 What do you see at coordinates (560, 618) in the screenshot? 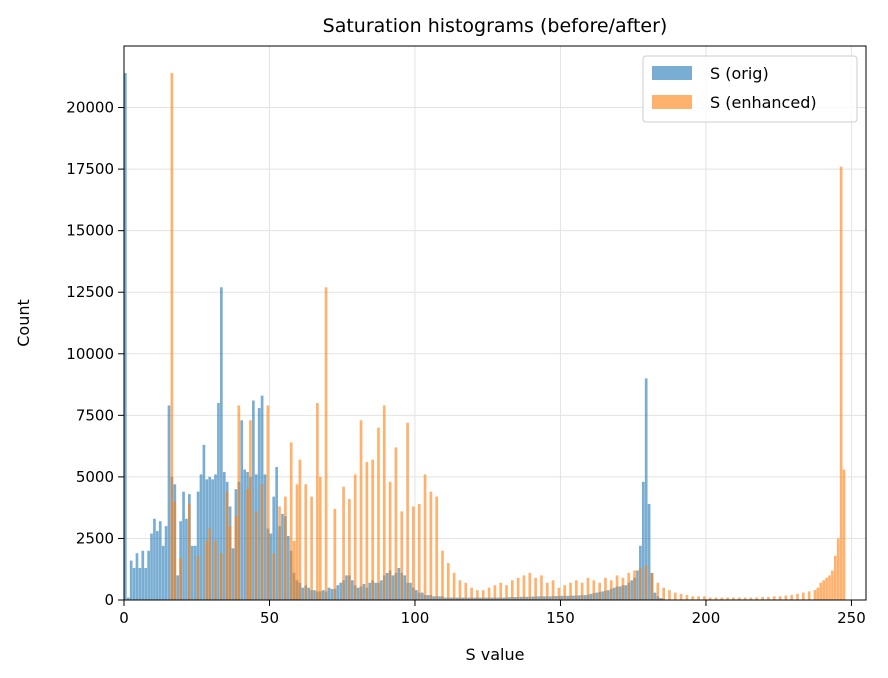
I see `x-tick-label: 150` at bounding box center [560, 618].